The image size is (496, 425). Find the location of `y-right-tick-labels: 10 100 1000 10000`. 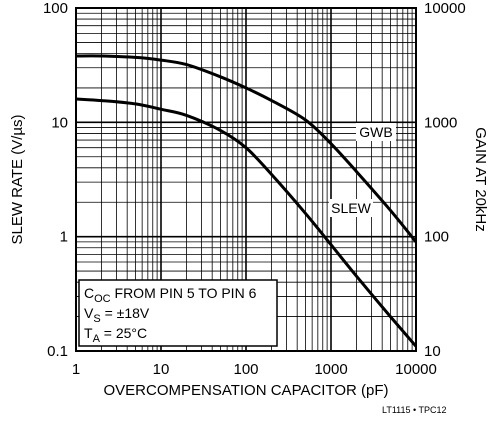

y-right-tick-labels: 10 100 1000 10000 is located at coordinates (445, 180).